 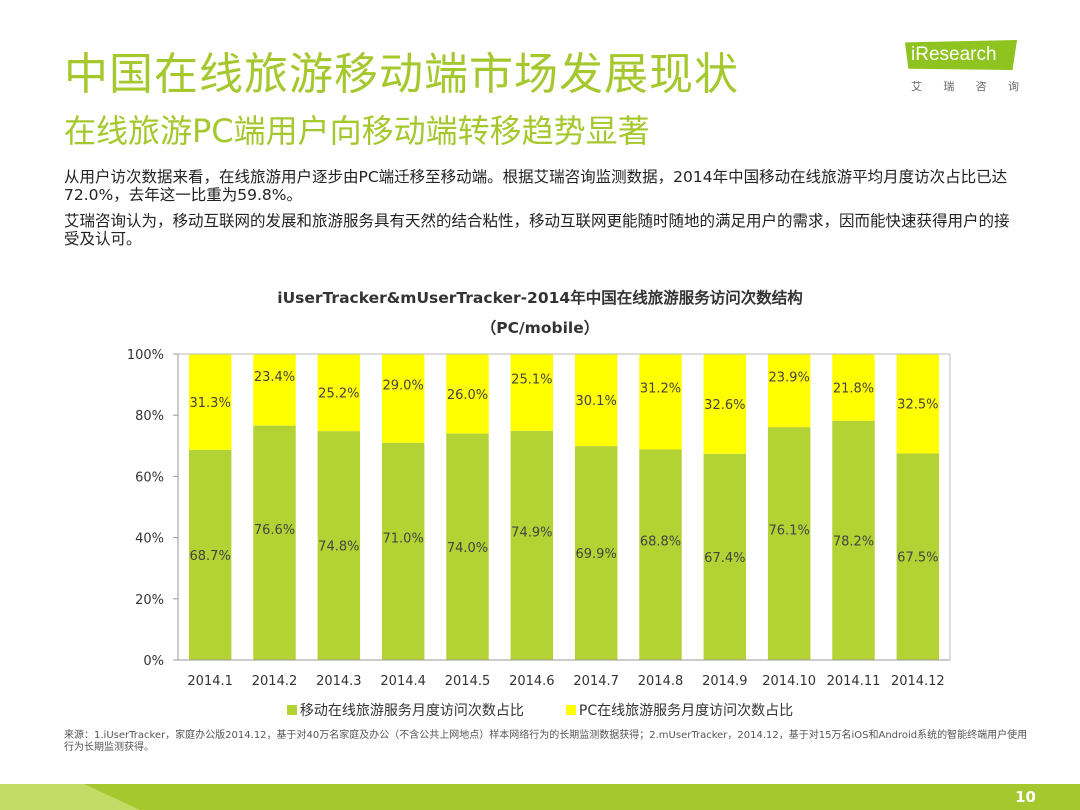 I want to click on x-tick-label: 2014.2, so click(x=275, y=681).